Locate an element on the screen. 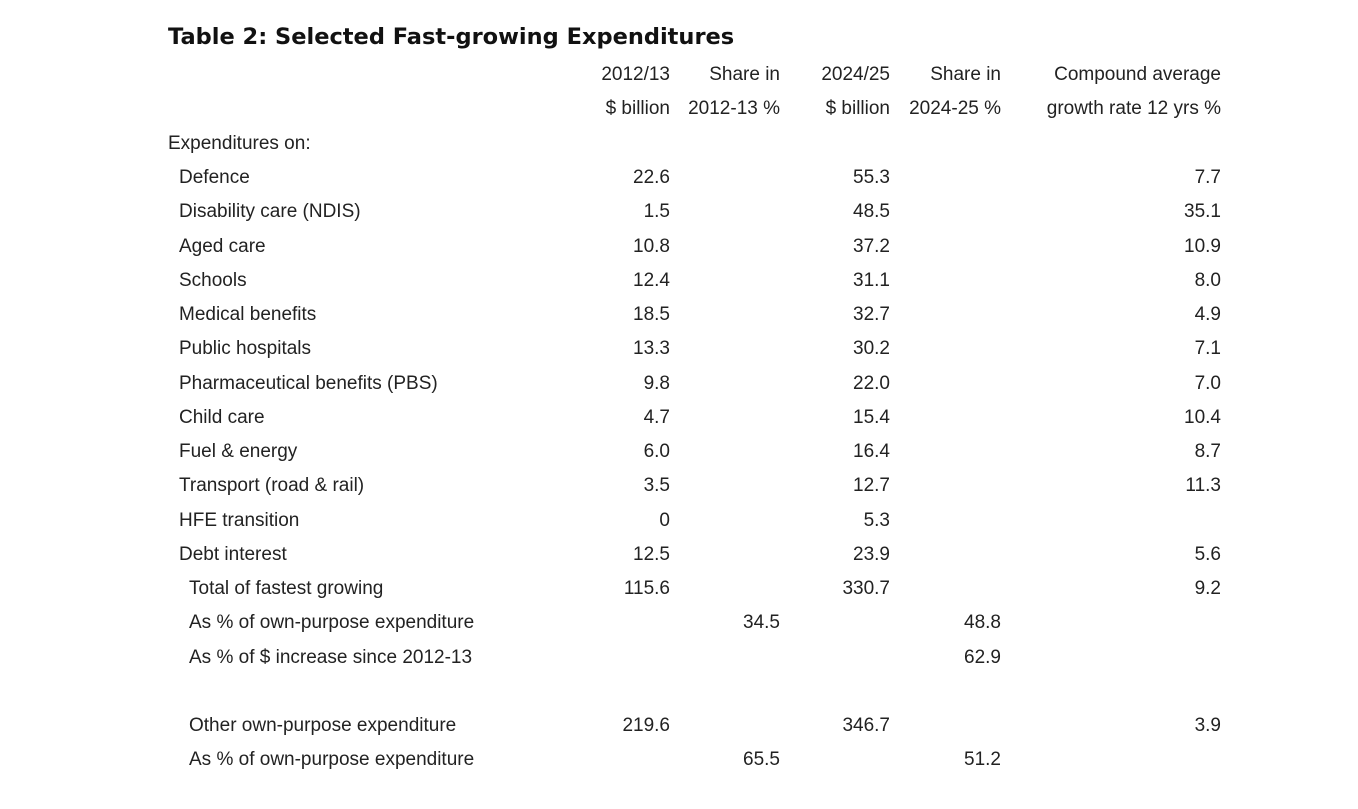 Image resolution: width=1358 pixels, height=809 pixels. row-label: Disability care (NDIS) is located at coordinates (270, 211).